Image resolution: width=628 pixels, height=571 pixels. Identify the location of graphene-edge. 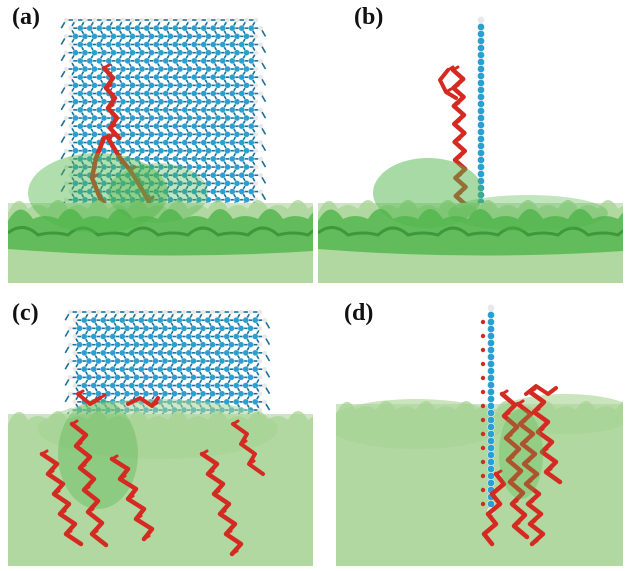
(491, 410).